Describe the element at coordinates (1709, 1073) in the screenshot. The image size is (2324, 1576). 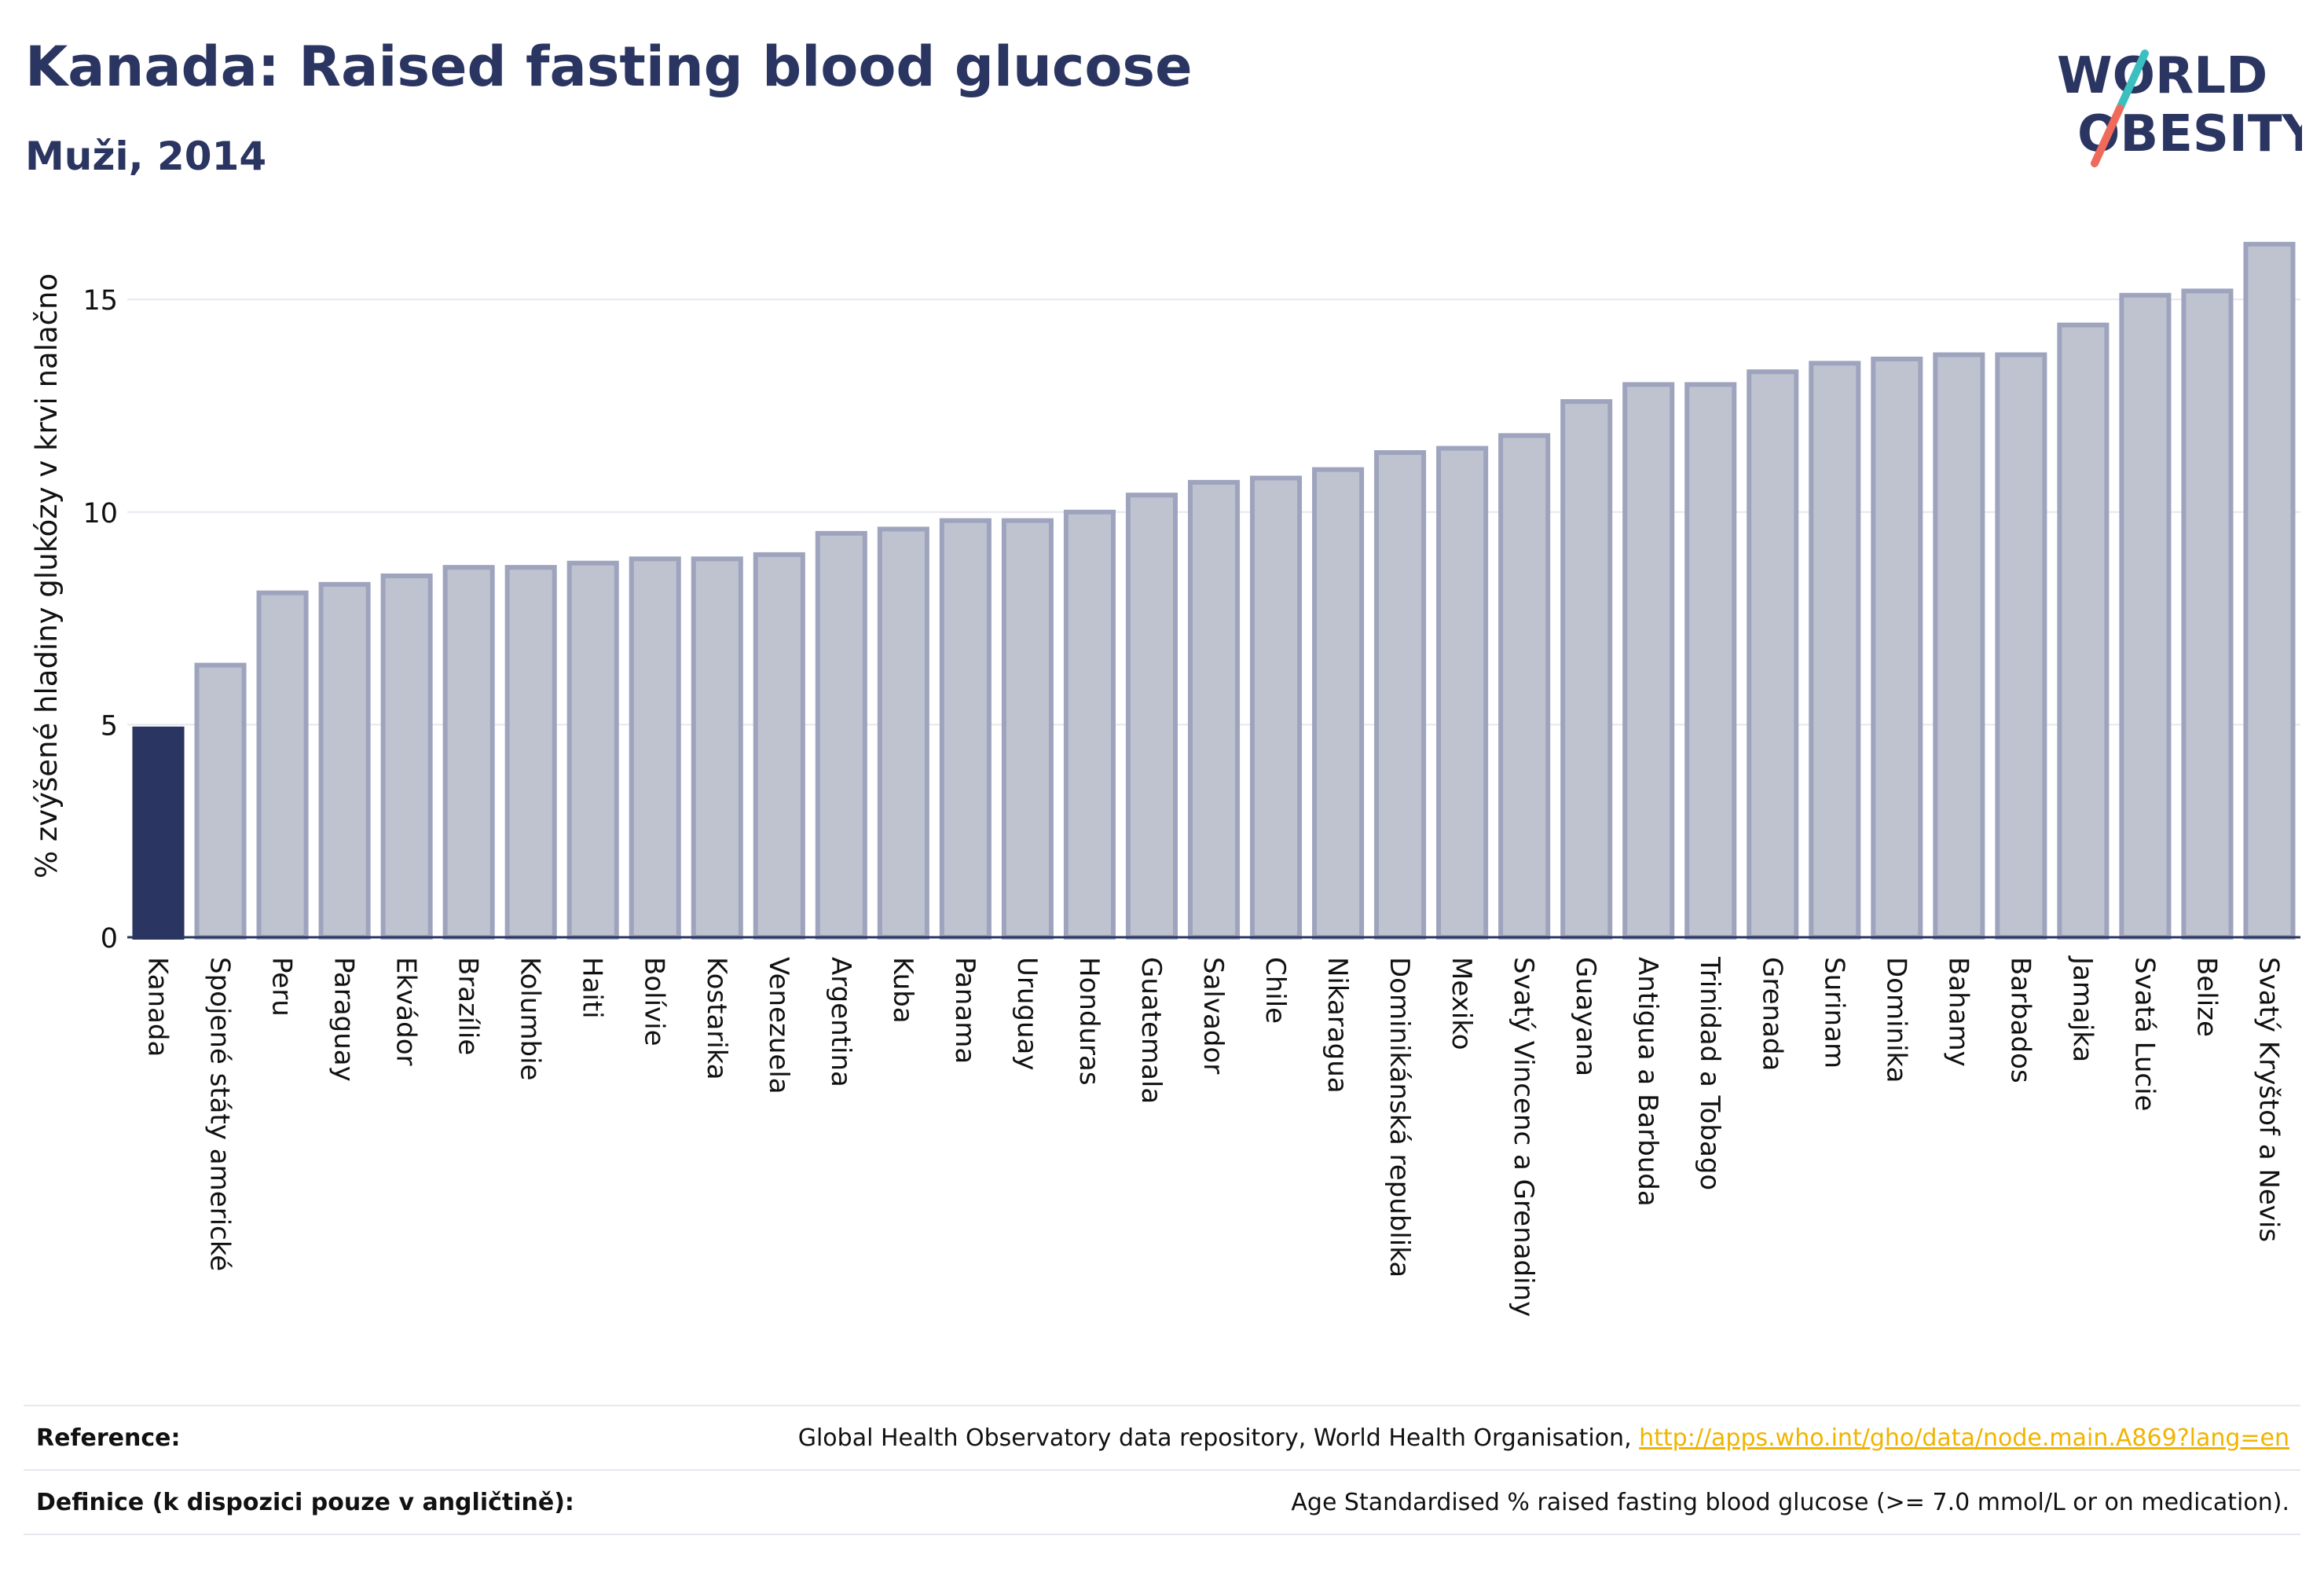
I see `x-tick-label: Trinidad a Tobago` at that location.